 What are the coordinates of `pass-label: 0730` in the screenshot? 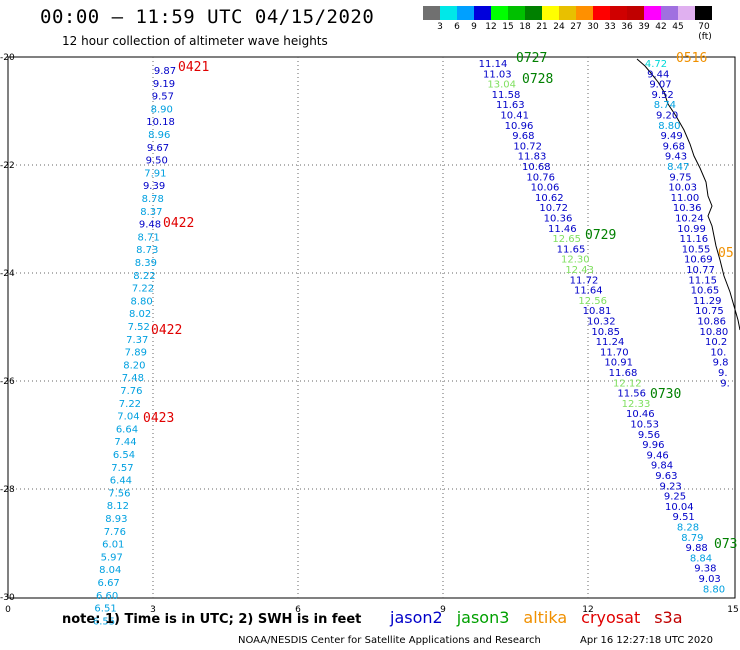 It's located at (665, 394).